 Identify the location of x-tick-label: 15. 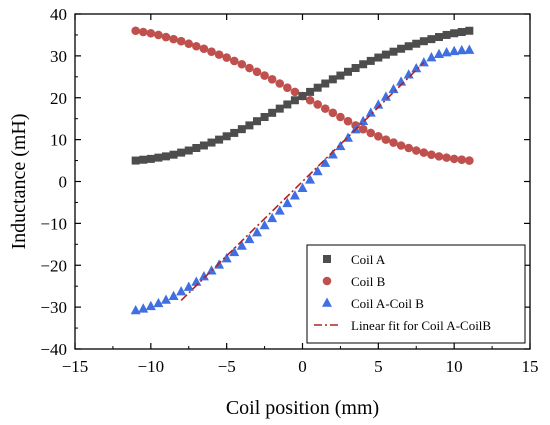
(530, 366).